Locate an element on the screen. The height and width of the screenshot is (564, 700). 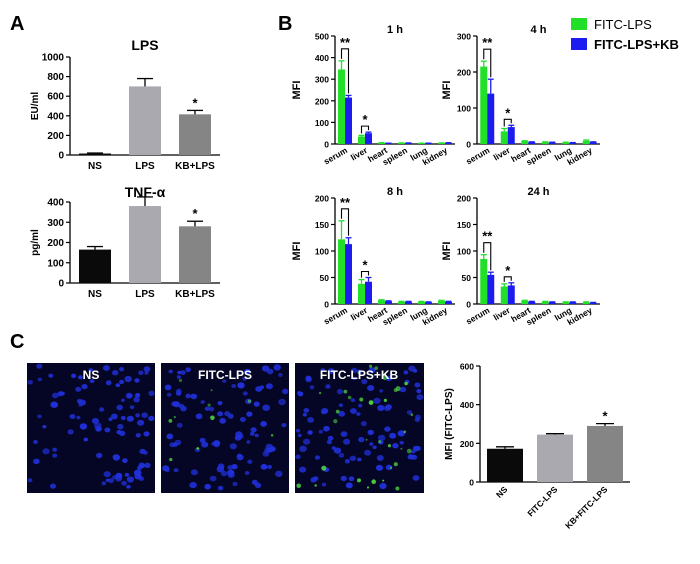
b-4h-bar-fitc-lps is located at coordinates (545, 143).